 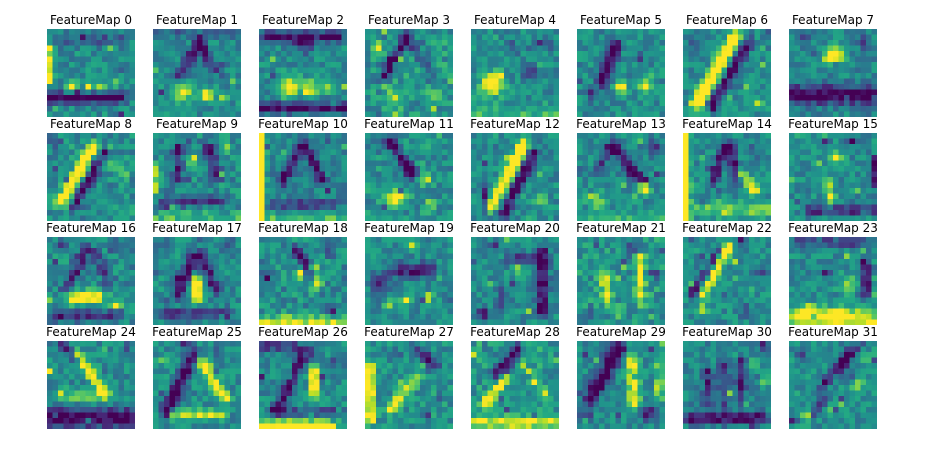 I want to click on feature-map-tile: FeatureMap 20, so click(x=515, y=273).